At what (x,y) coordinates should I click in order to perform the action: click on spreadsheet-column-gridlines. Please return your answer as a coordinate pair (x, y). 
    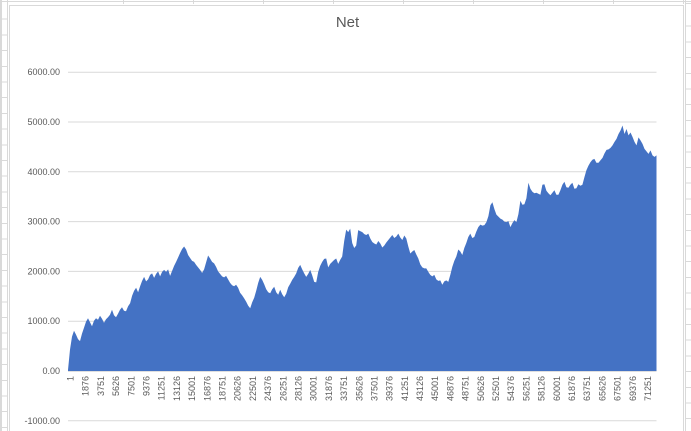
    Looking at the image, I should click on (345, 2).